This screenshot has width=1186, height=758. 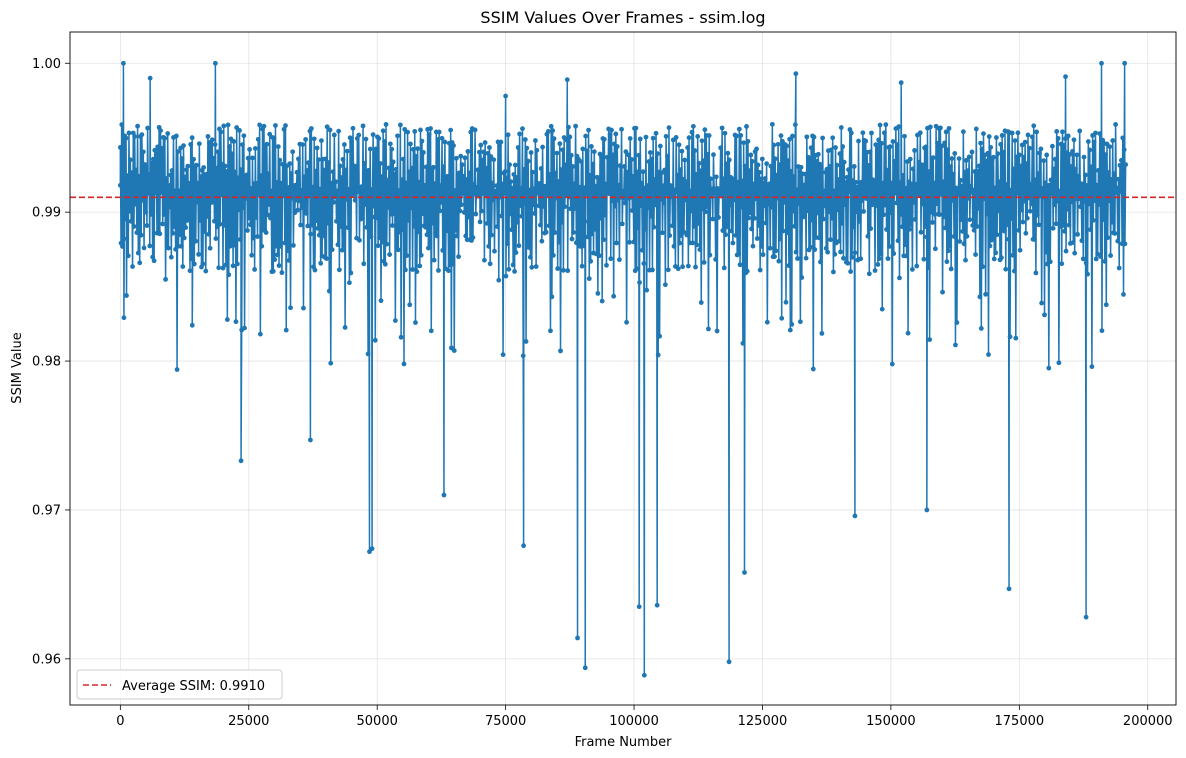 What do you see at coordinates (46, 362) in the screenshot?
I see `y-tick-label: 0.98` at bounding box center [46, 362].